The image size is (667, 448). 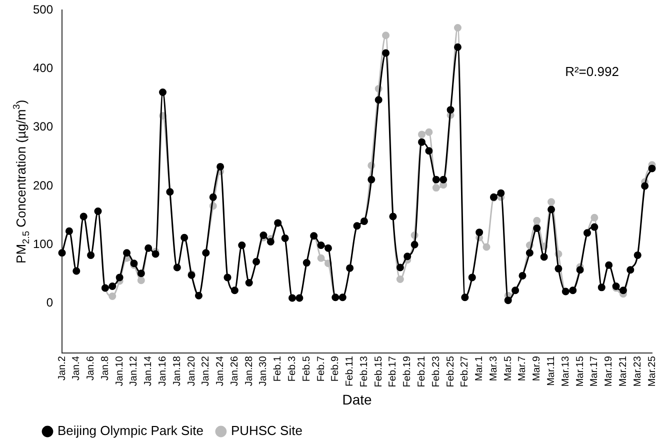 I want to click on x-tick-label: Feb.11, so click(x=350, y=371).